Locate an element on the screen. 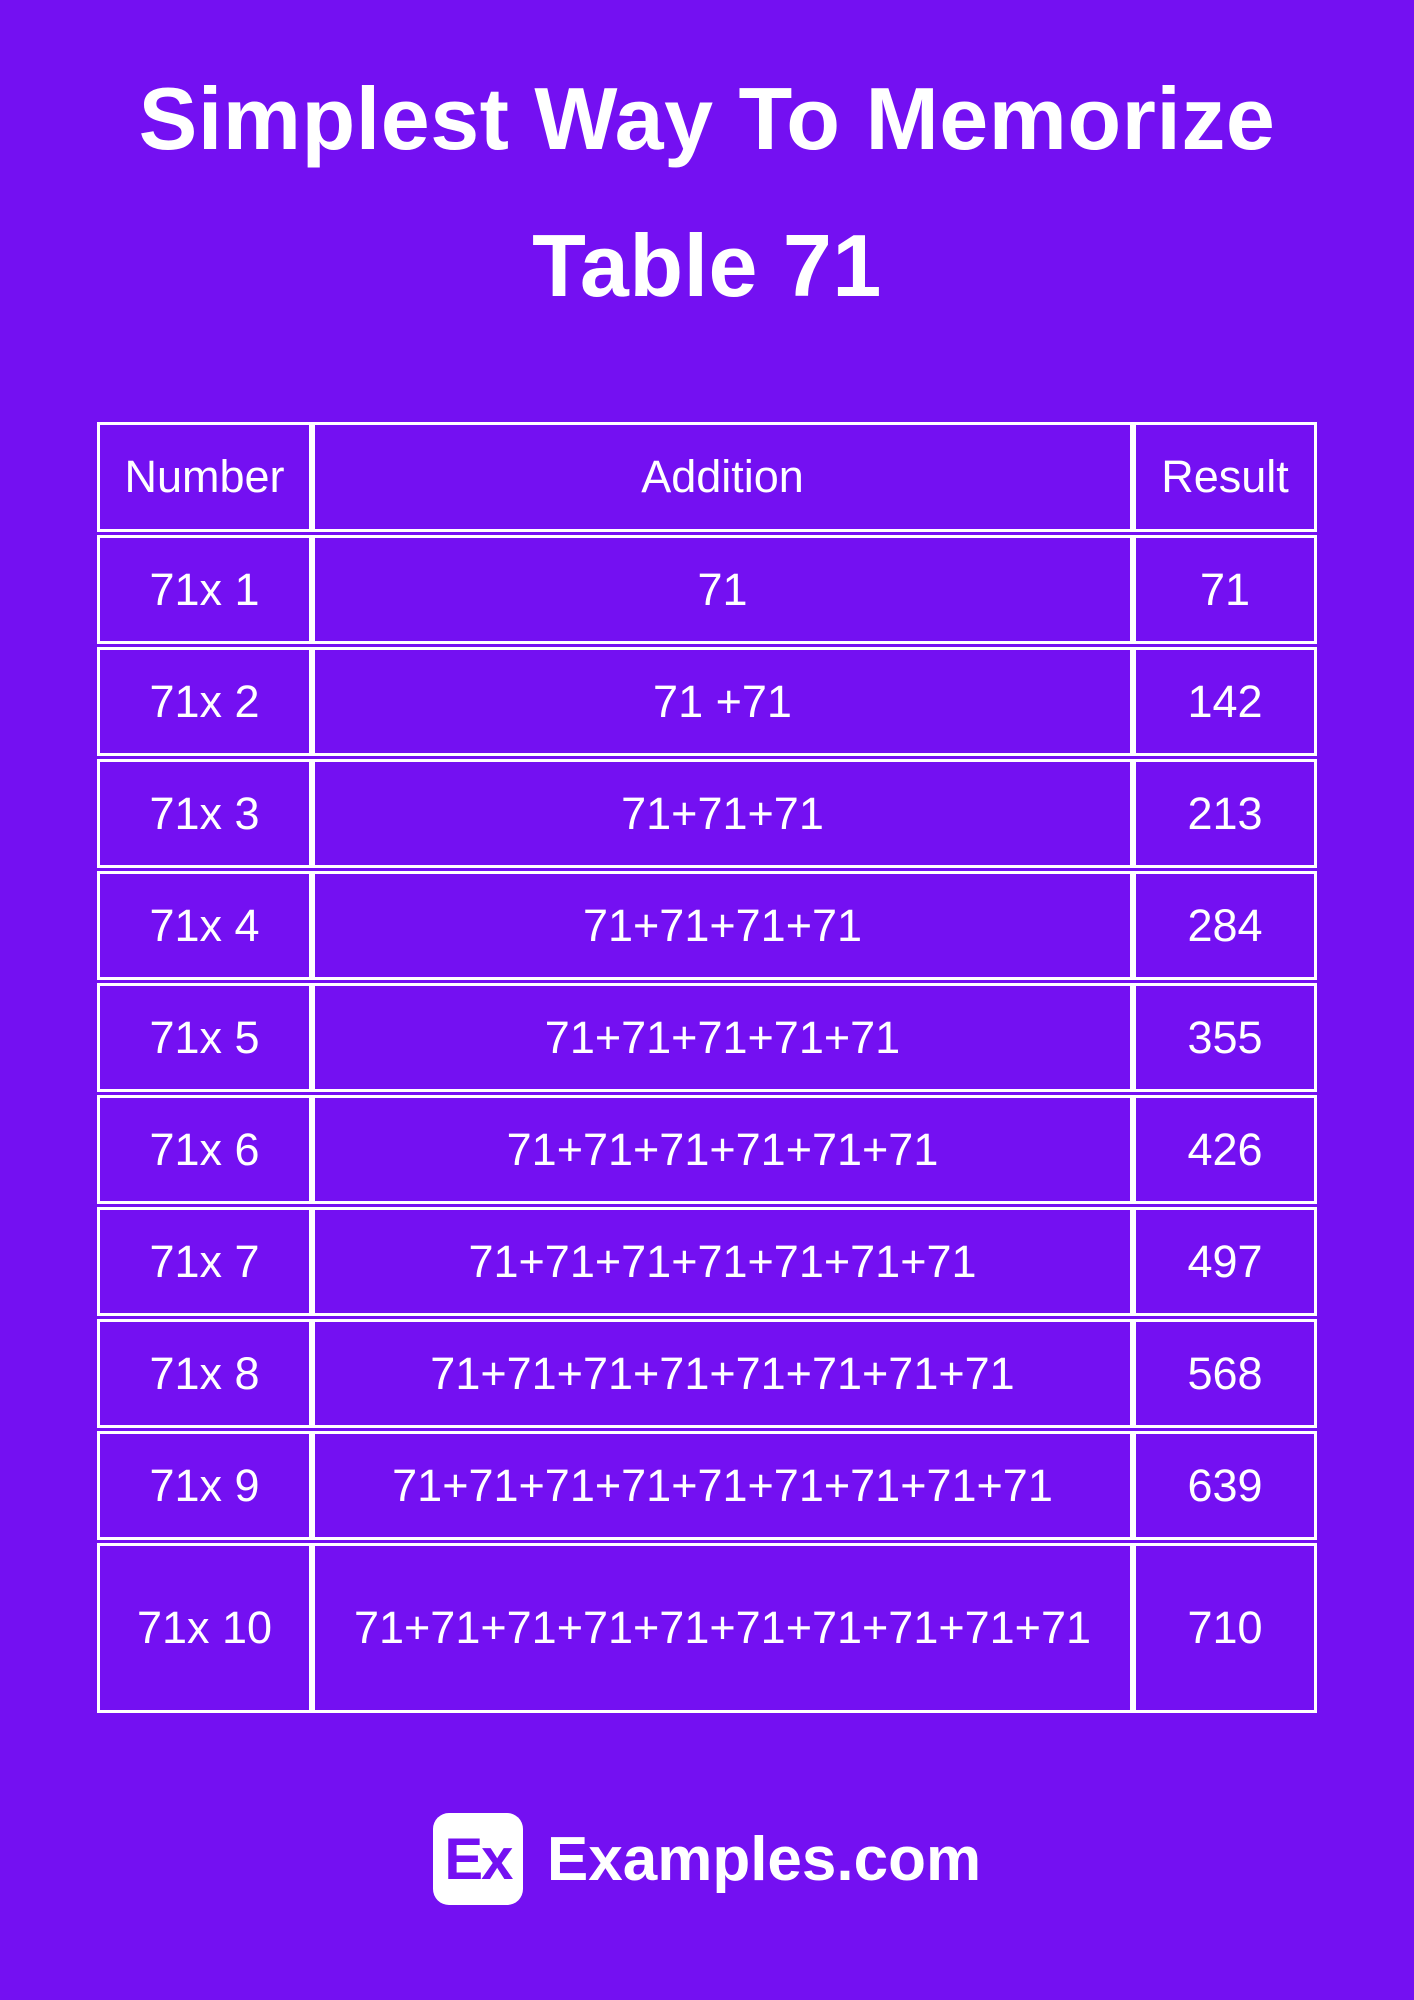 This screenshot has width=1414, height=2000. number-cell: 71x 3 is located at coordinates (204, 813).